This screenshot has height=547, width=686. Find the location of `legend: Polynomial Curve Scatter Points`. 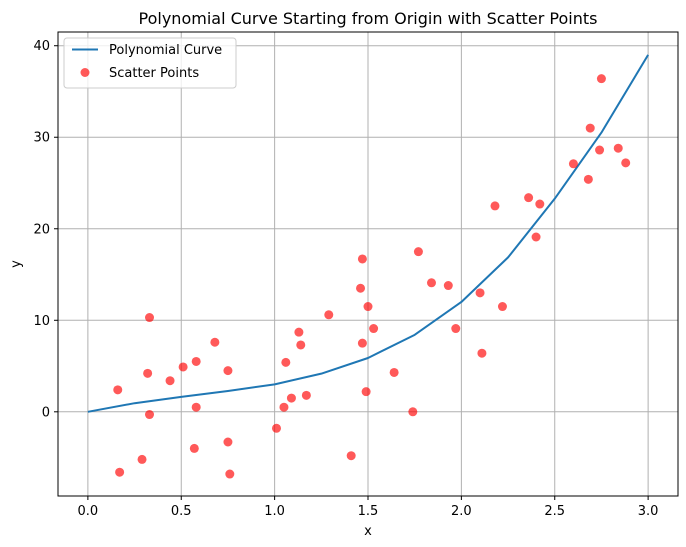

legend: Polynomial Curve Scatter Points is located at coordinates (150, 63).